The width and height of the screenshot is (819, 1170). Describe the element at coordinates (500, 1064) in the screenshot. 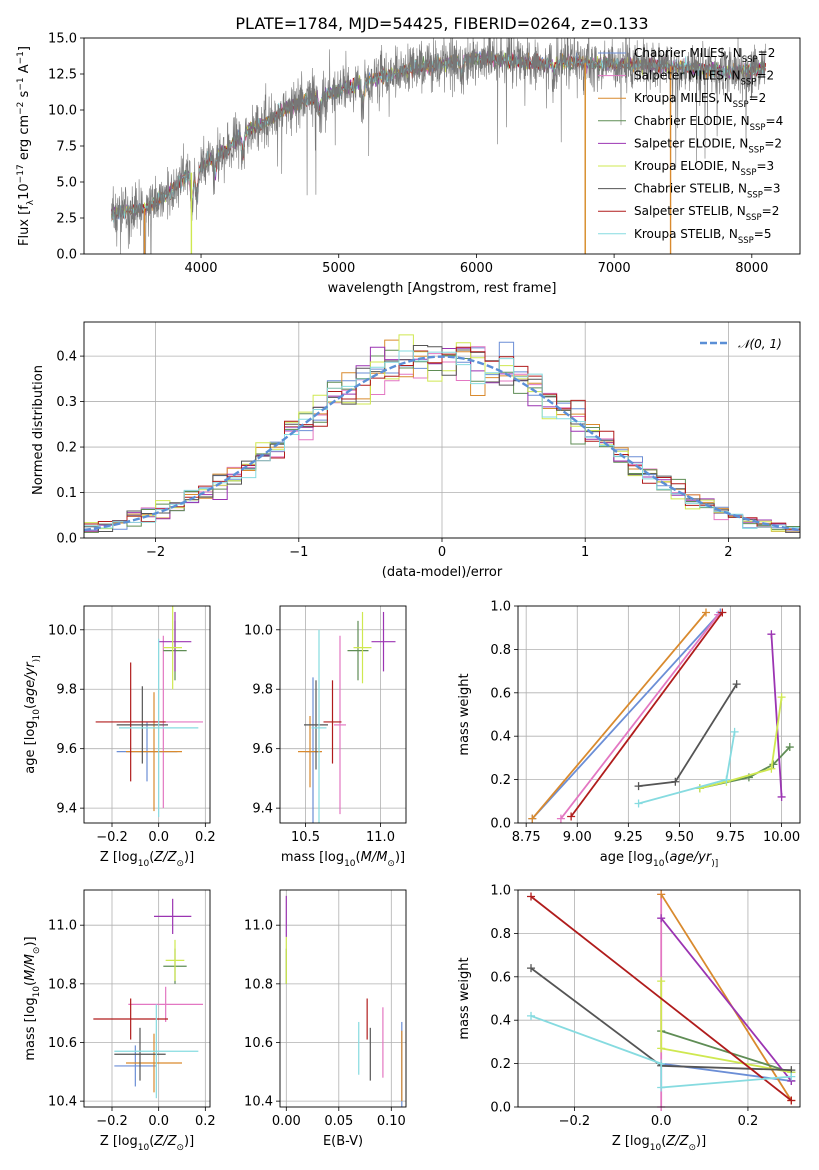

I see `y-tick-label: 0.2` at that location.